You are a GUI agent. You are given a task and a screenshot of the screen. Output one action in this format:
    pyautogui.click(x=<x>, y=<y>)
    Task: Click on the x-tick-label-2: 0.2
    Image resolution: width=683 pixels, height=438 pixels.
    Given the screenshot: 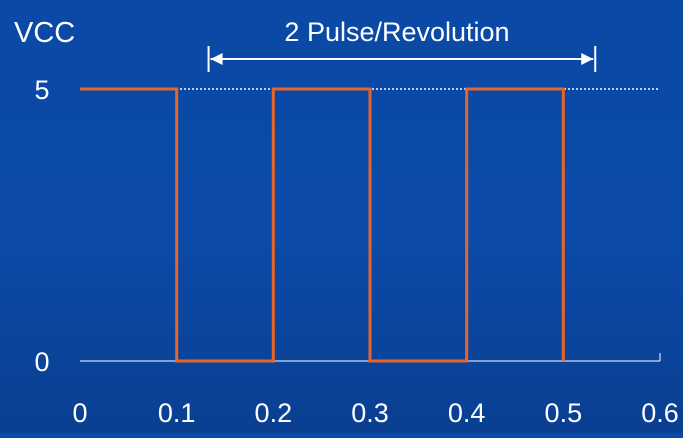 What is the action you would take?
    pyautogui.click(x=274, y=413)
    